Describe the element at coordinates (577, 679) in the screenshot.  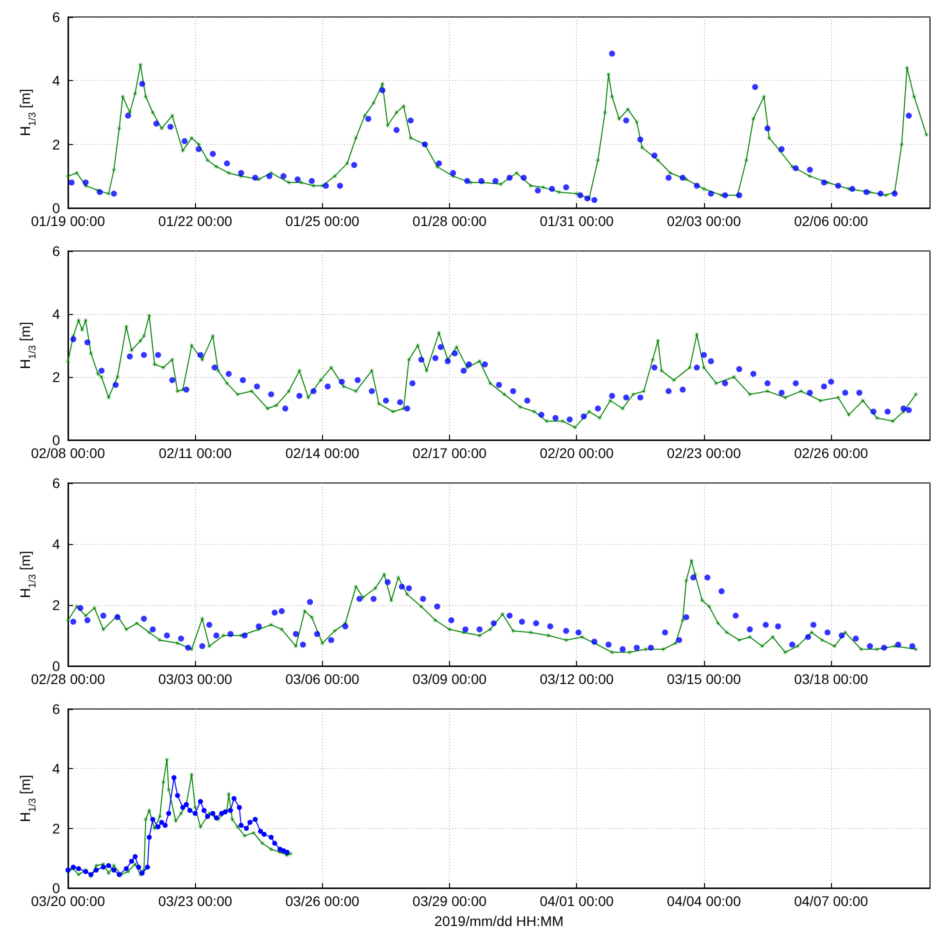
I see `x-tick-label: 03/12 00:00` at that location.